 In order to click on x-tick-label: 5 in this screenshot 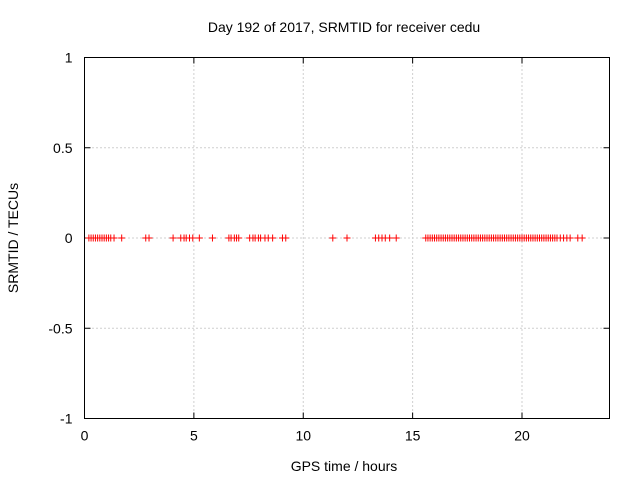, I will do `click(194, 436)`.